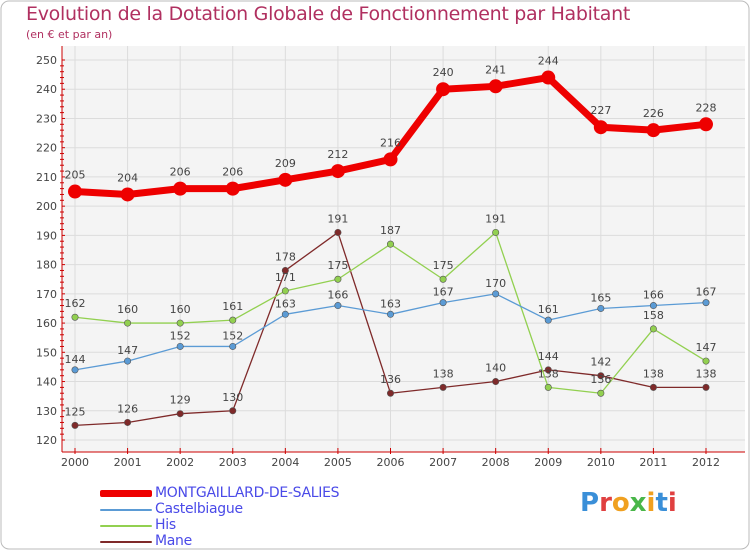 This screenshot has height=550, width=750. What do you see at coordinates (165, 525) in the screenshot?
I see `legend-label-his: His` at bounding box center [165, 525].